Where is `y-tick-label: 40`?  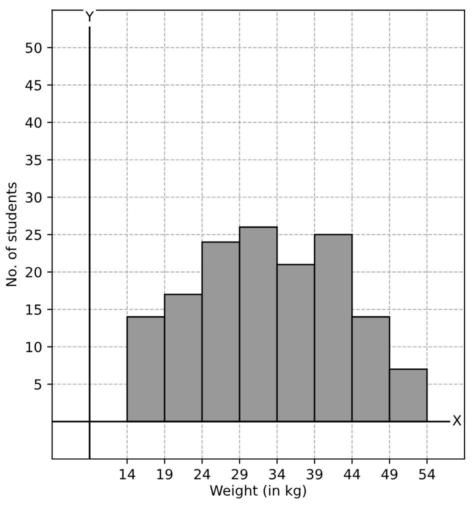 y-tick-label: 40 is located at coordinates (33, 122).